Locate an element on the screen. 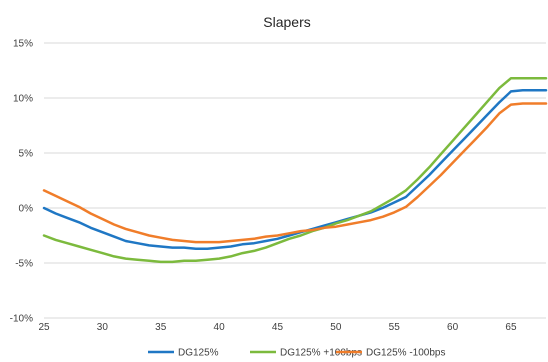  legend: DG125% DG125% +100bps DG125% -100bps is located at coordinates (297, 353).